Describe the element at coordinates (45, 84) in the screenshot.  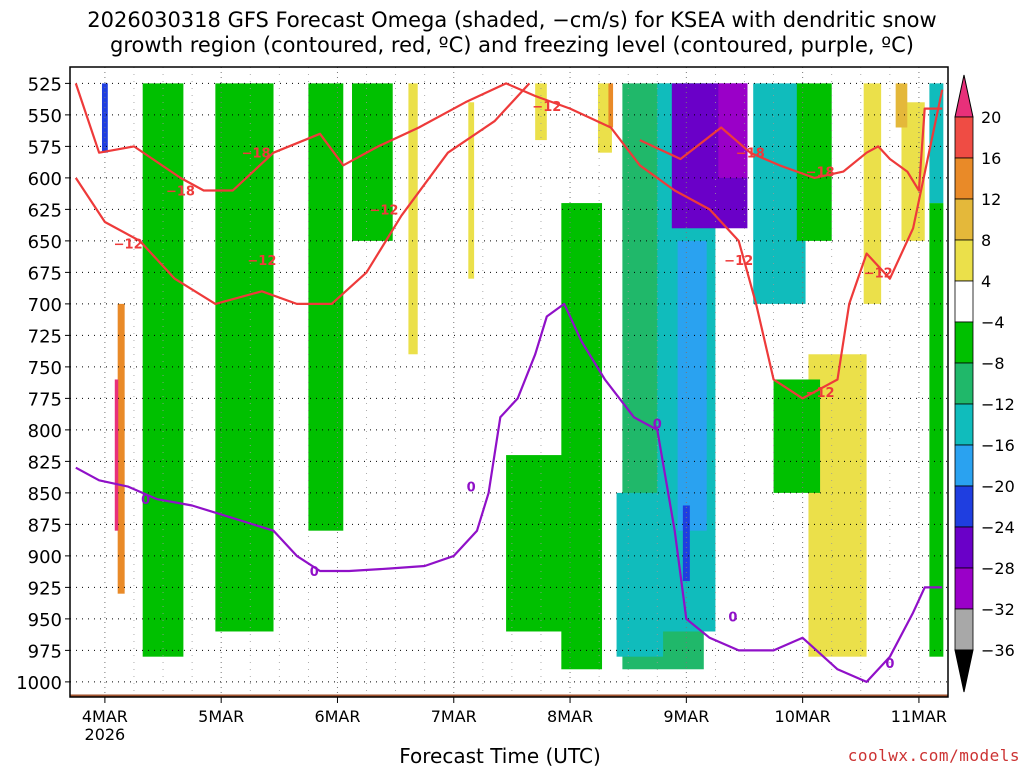
I see `y-tick-label: 525` at that location.